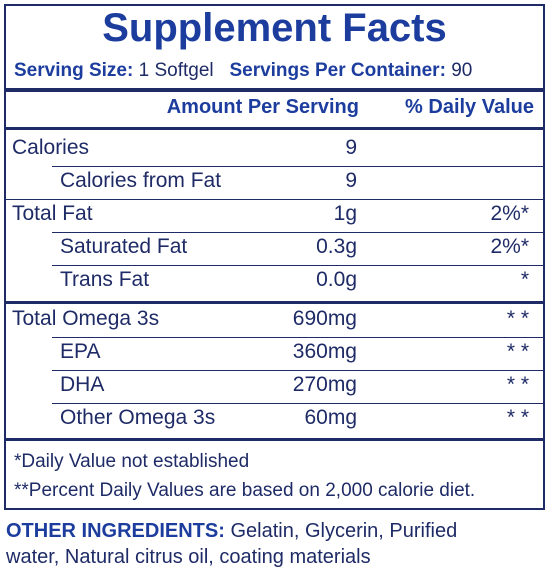 Image resolution: width=549 pixels, height=579 pixels. I want to click on row-name: Other Omega 3s, so click(138, 417).